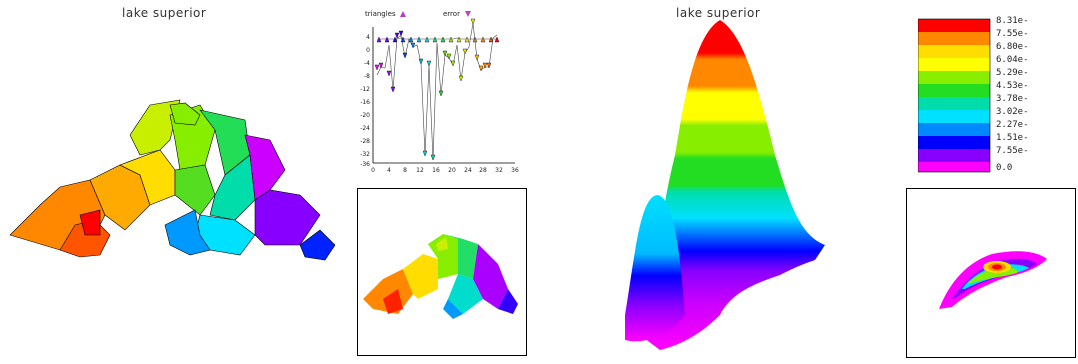 Image resolution: width=1078 pixels, height=364 pixels. What do you see at coordinates (365, 154) in the screenshot?
I see `y-tick-label: -32` at bounding box center [365, 154].